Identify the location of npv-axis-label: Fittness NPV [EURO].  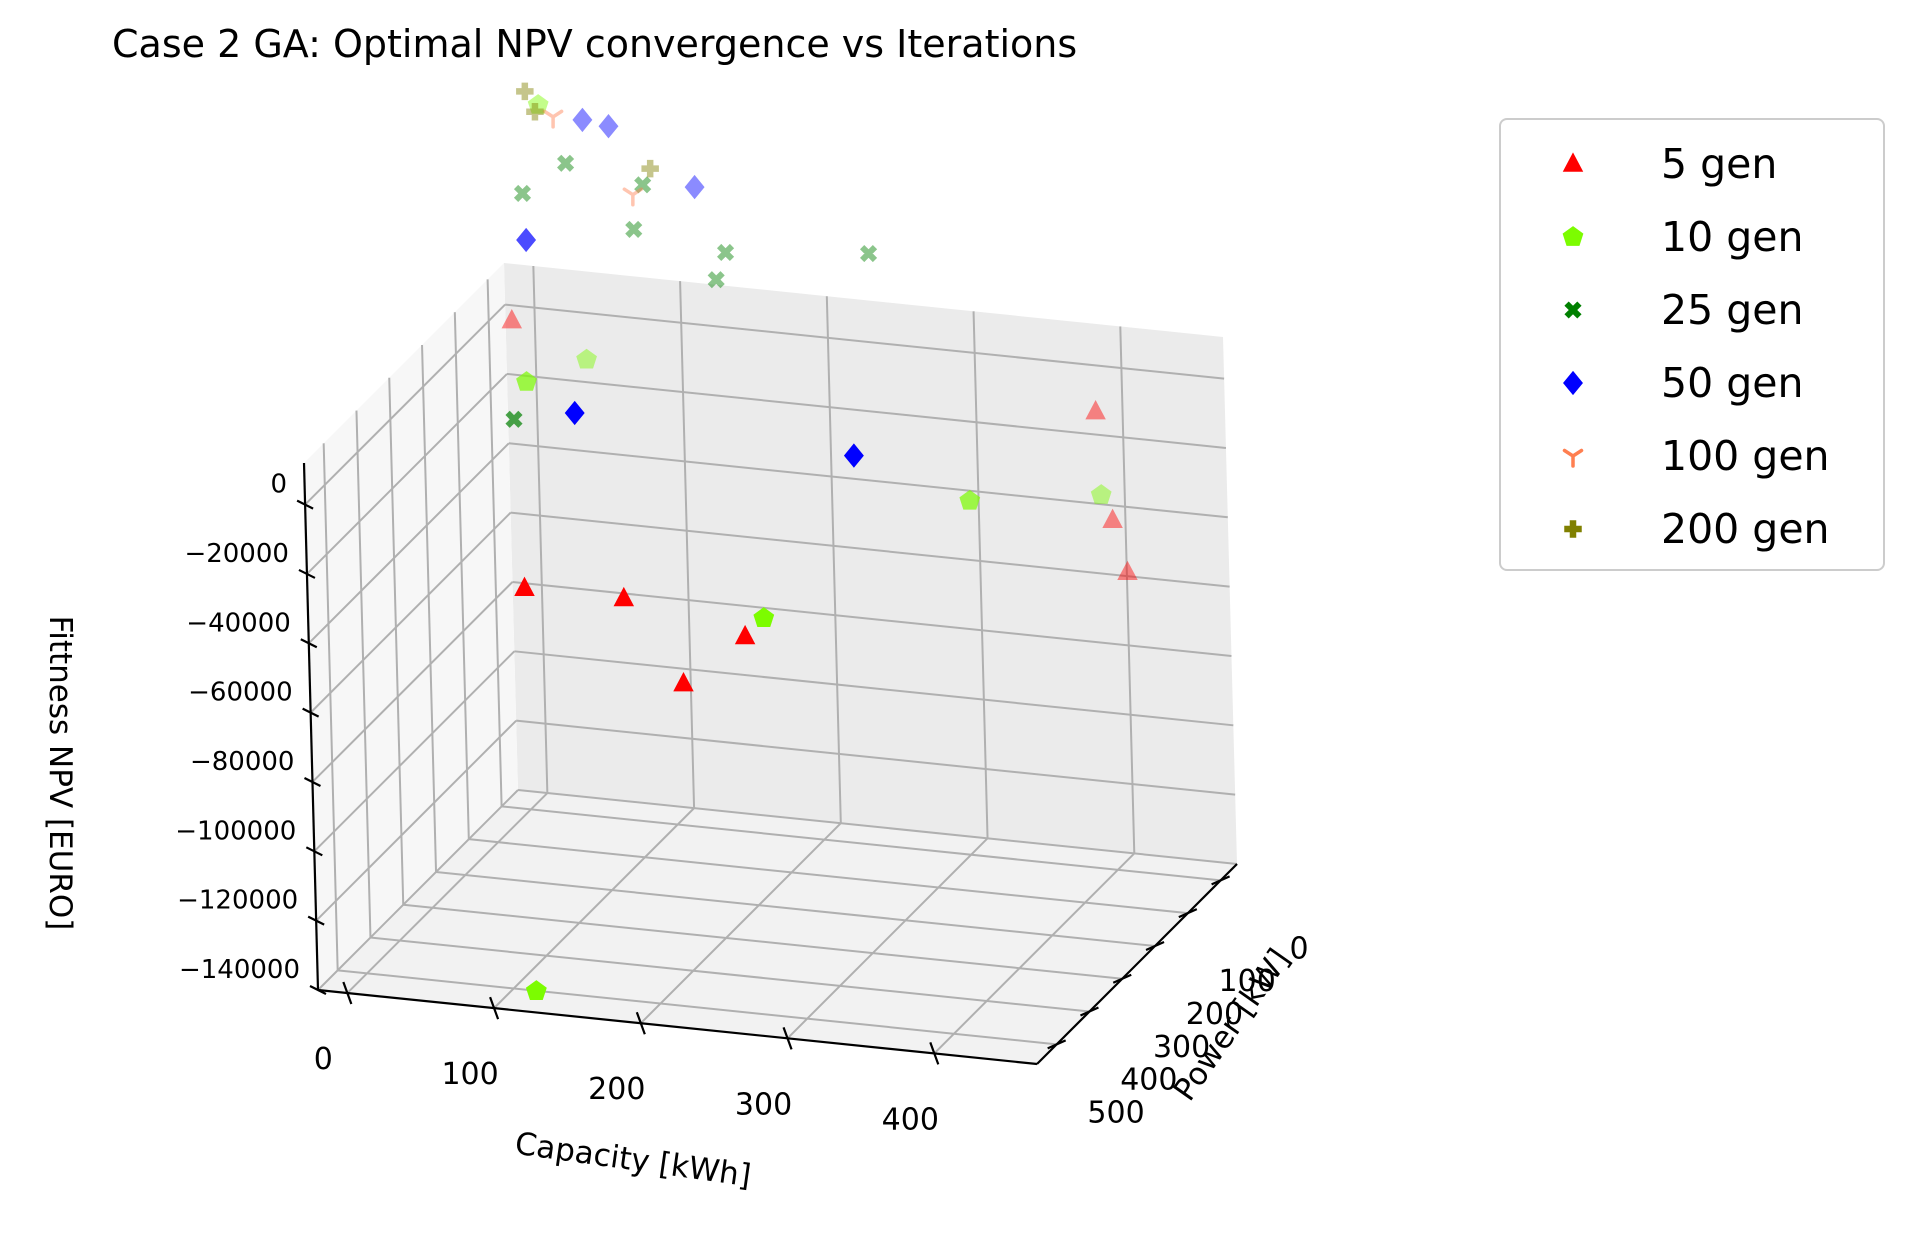
(60, 773).